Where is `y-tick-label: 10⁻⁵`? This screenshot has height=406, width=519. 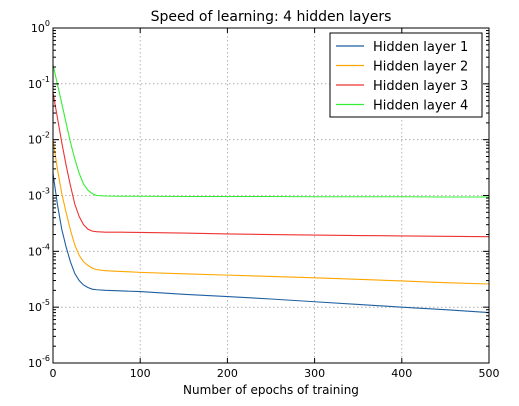 y-tick-label: 10⁻⁵ is located at coordinates (39, 306).